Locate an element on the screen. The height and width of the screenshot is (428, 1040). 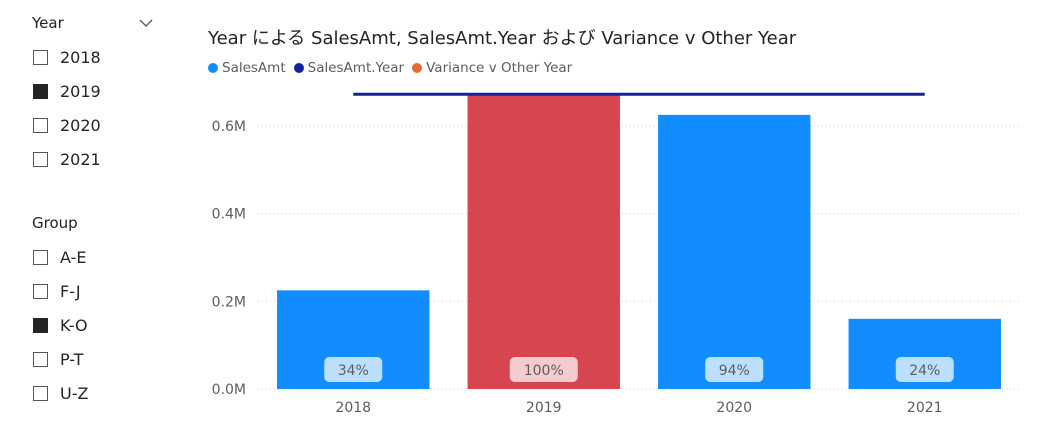
chevron-down-icon is located at coordinates (146, 20).